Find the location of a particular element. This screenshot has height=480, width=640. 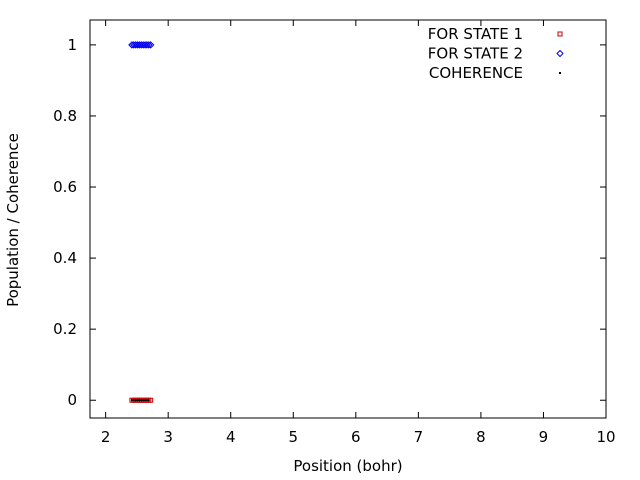

data-points is located at coordinates (141, 222).